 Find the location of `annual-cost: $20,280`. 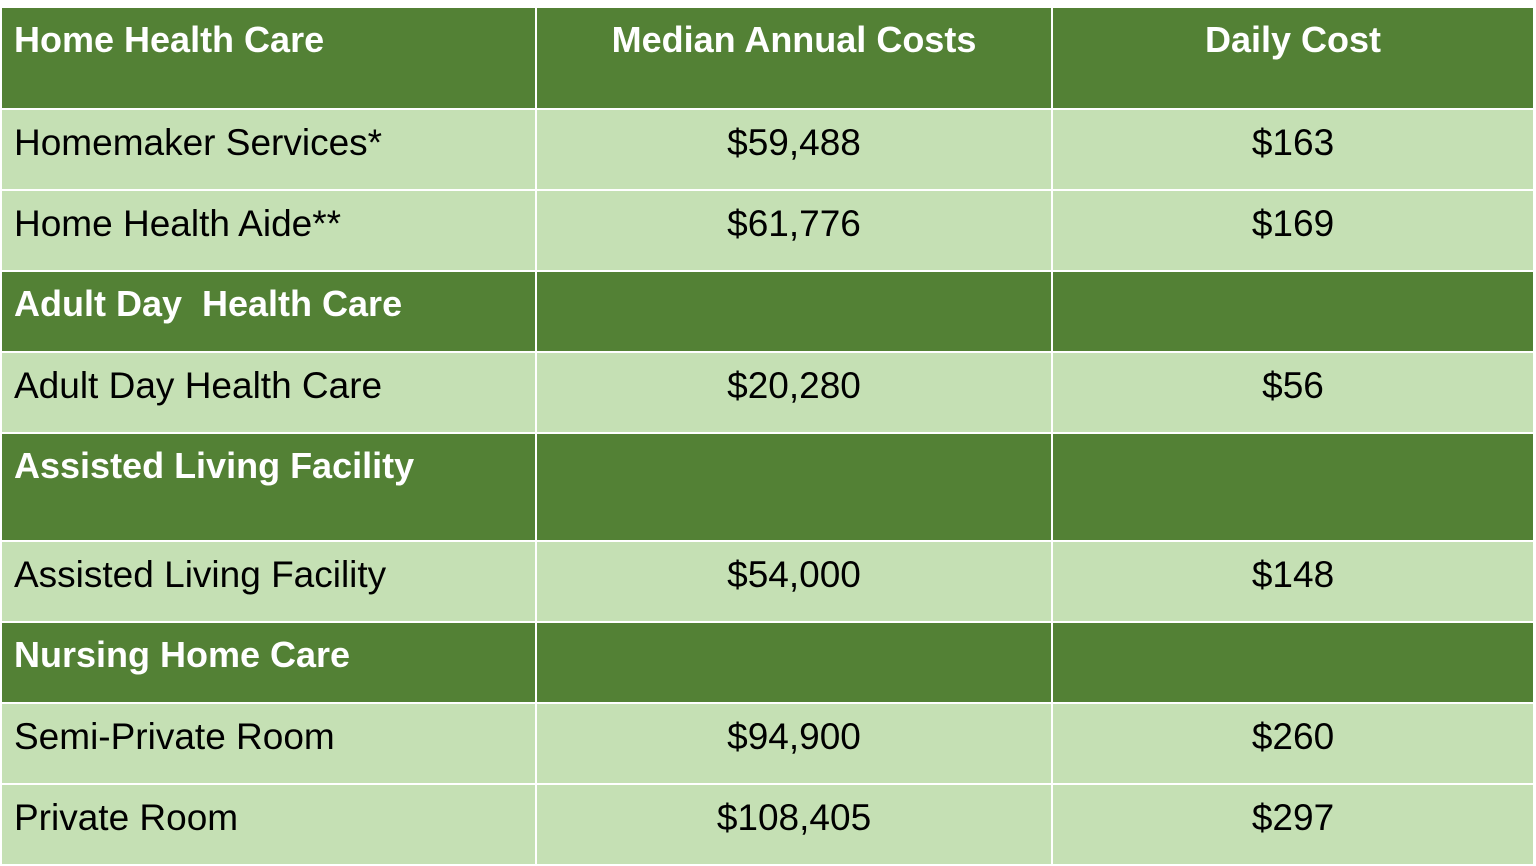

annual-cost: $20,280 is located at coordinates (794, 385).